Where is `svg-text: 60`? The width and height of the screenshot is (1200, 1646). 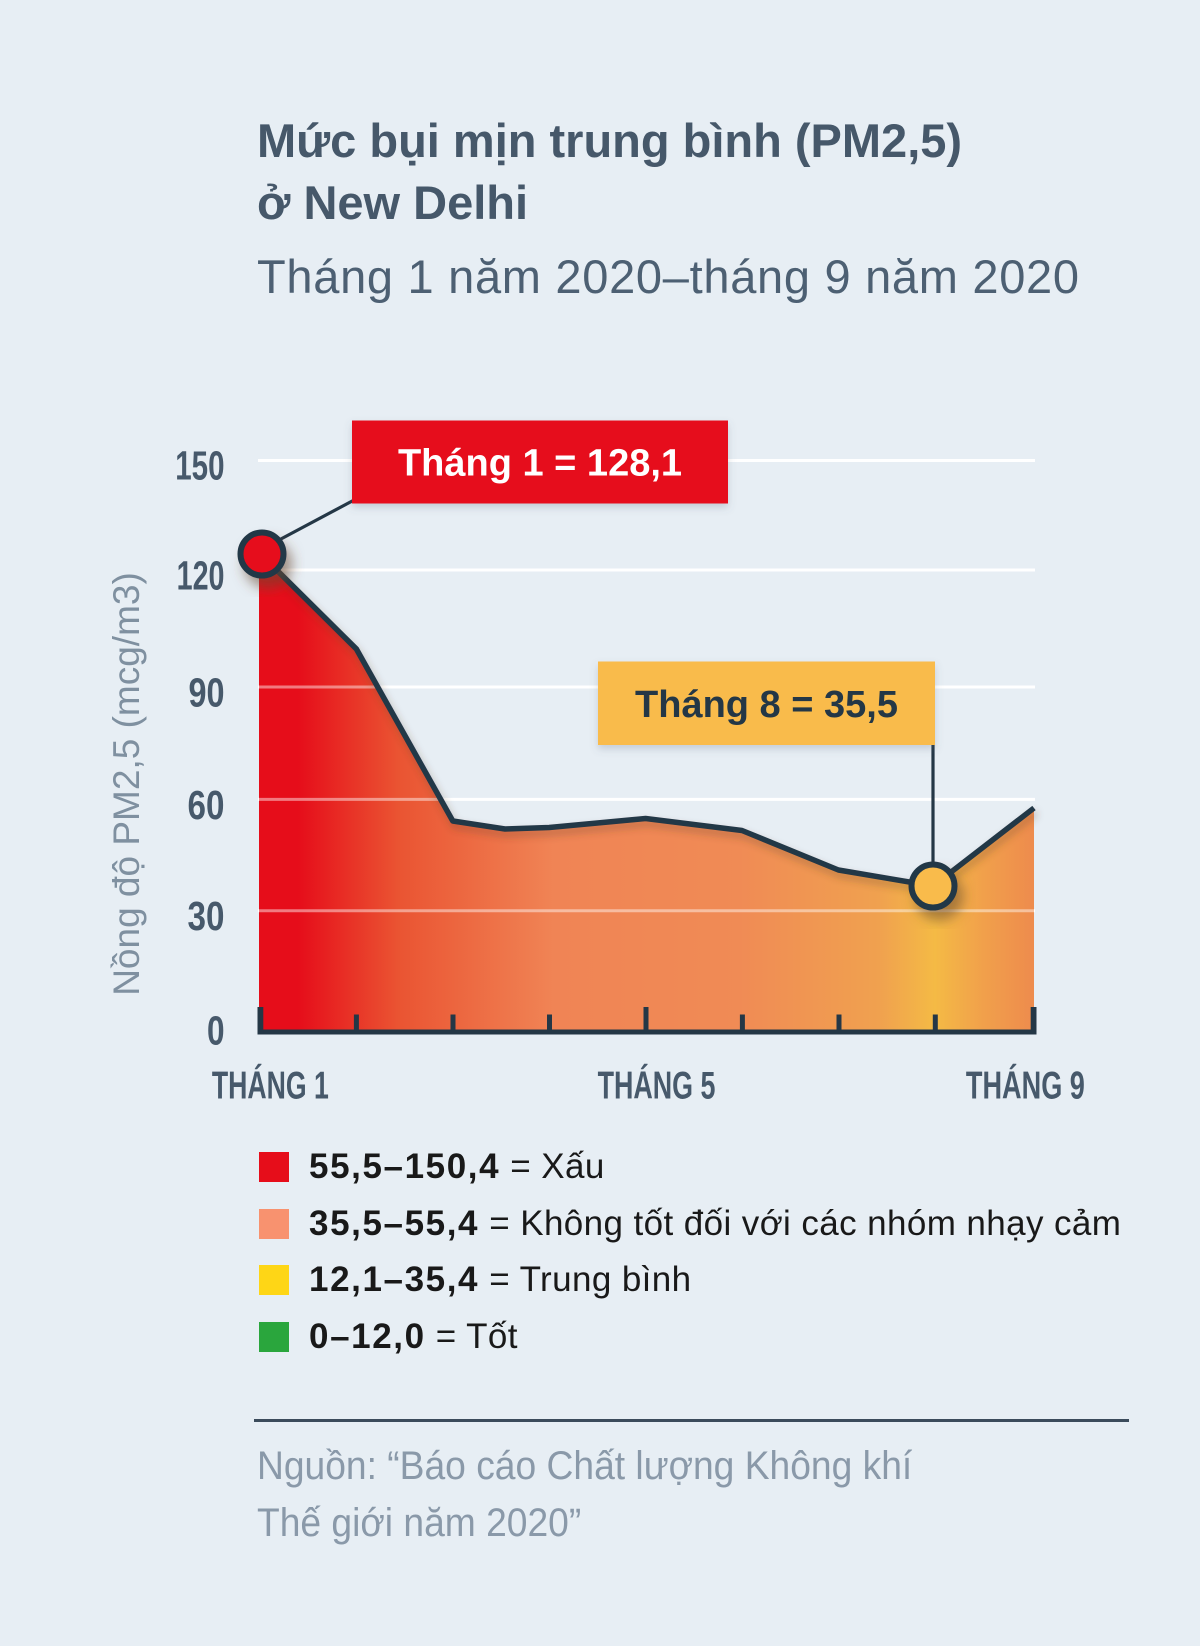
svg-text: 60 is located at coordinates (206, 805).